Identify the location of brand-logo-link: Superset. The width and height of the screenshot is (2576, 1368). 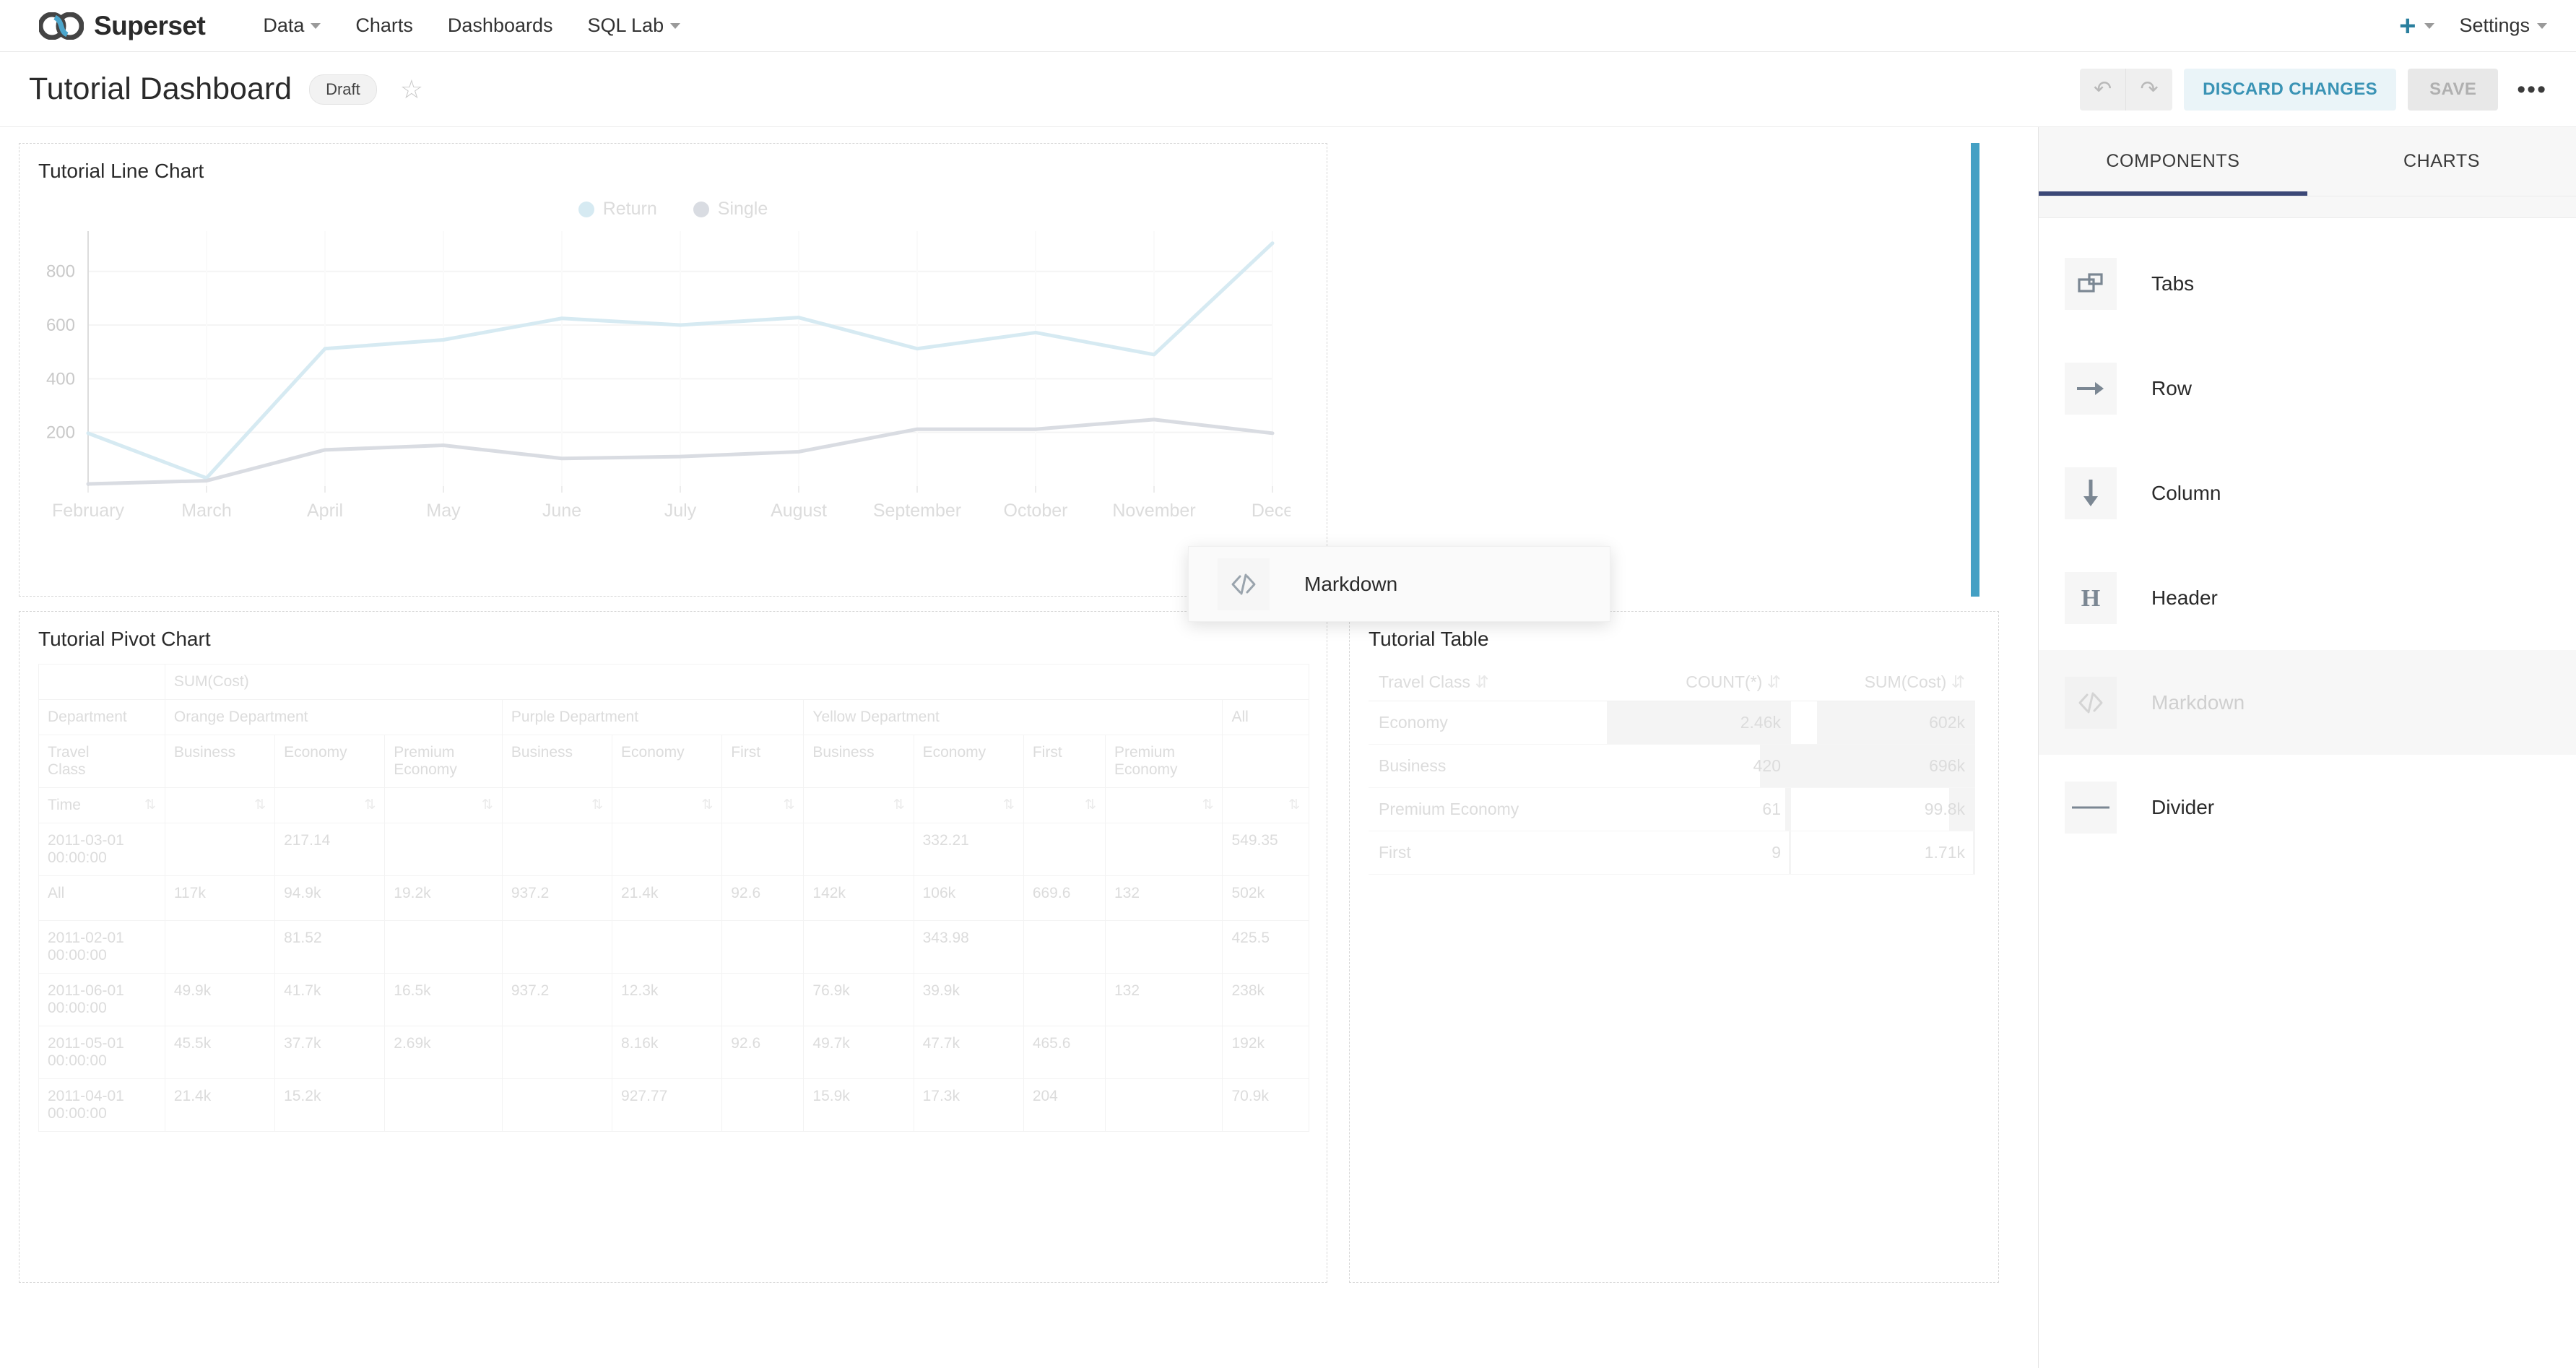
(122, 25).